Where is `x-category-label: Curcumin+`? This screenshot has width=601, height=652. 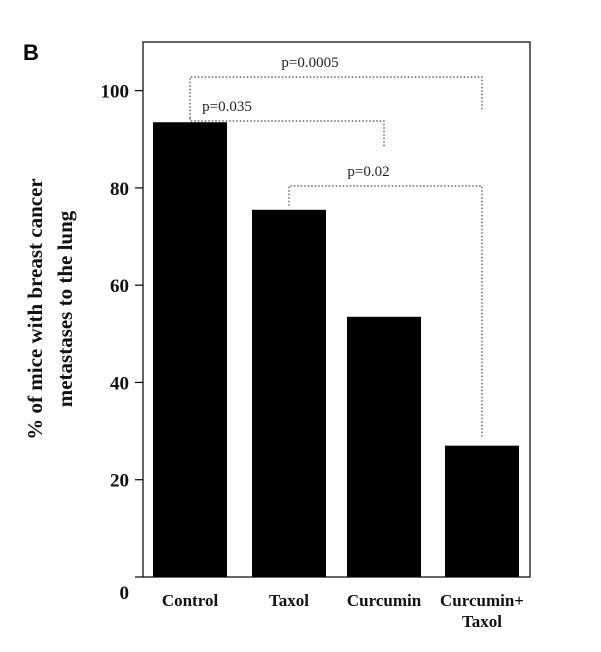
x-category-label: Curcumin+ is located at coordinates (482, 600).